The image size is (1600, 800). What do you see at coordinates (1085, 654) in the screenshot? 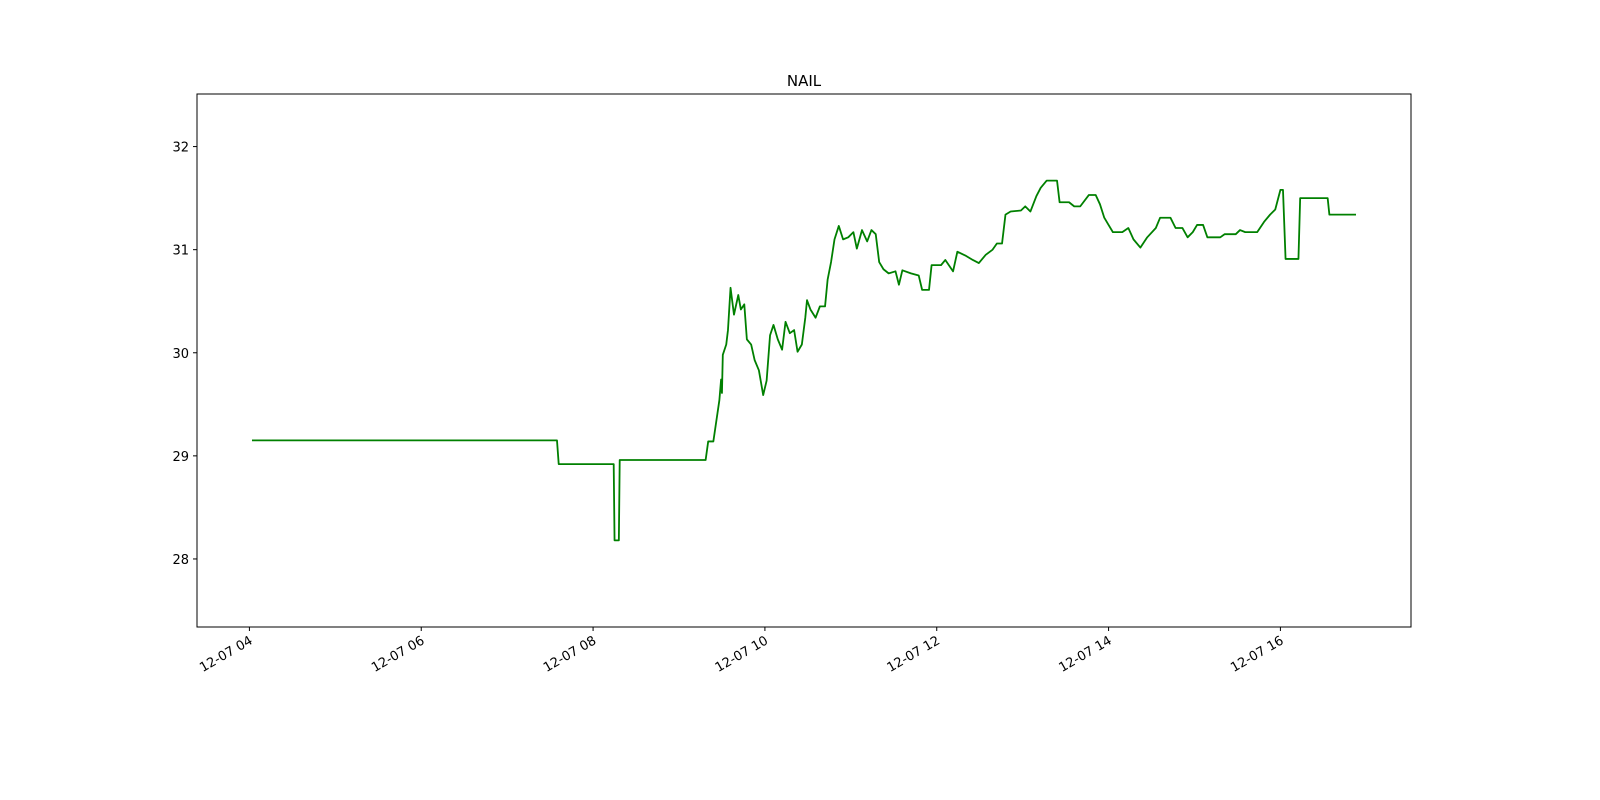
I see `x-tick-label: 12-07 14` at bounding box center [1085, 654].